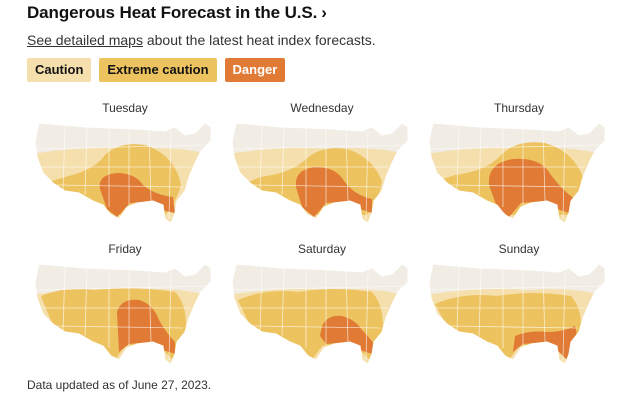  I want to click on day-label-wednesday: Wednesday, so click(322, 108).